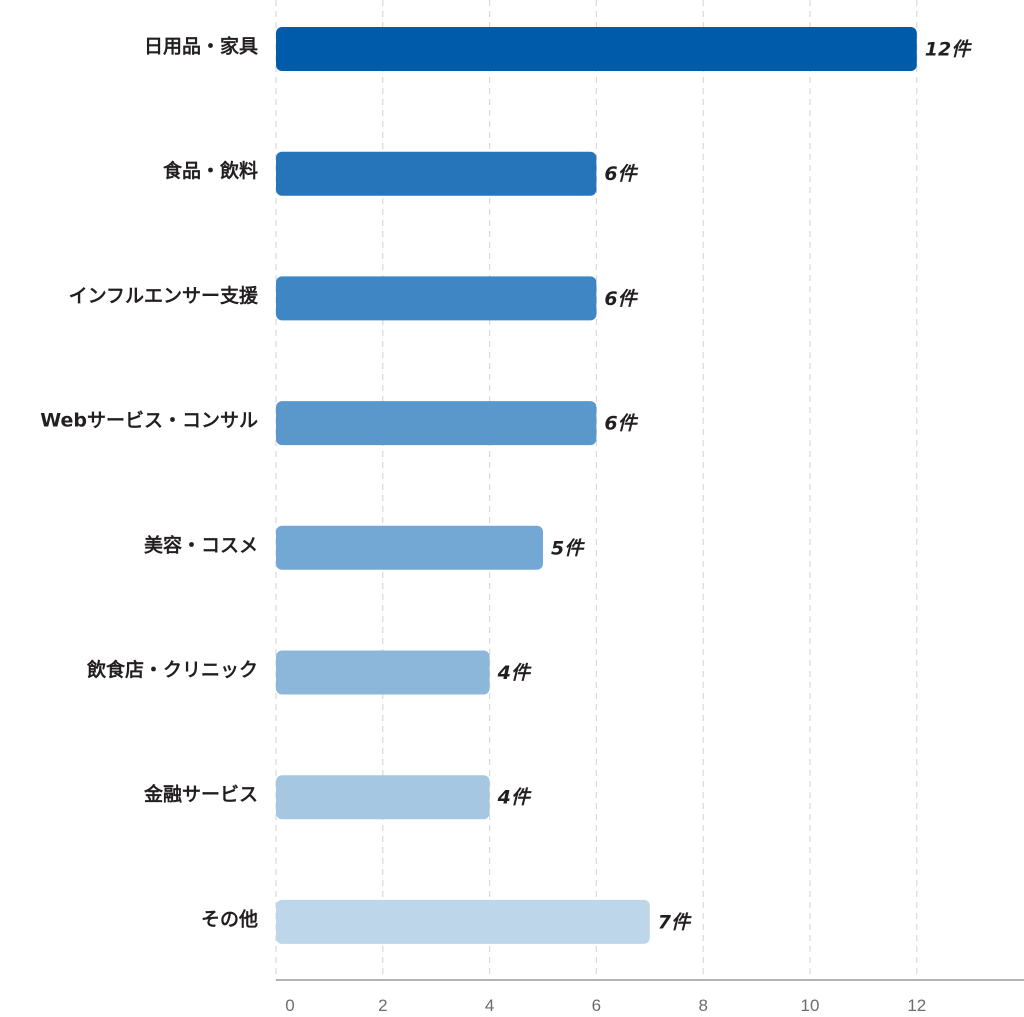 Image resolution: width=1024 pixels, height=1017 pixels. What do you see at coordinates (596, 1005) in the screenshot?
I see `x-tick-label: 6` at bounding box center [596, 1005].